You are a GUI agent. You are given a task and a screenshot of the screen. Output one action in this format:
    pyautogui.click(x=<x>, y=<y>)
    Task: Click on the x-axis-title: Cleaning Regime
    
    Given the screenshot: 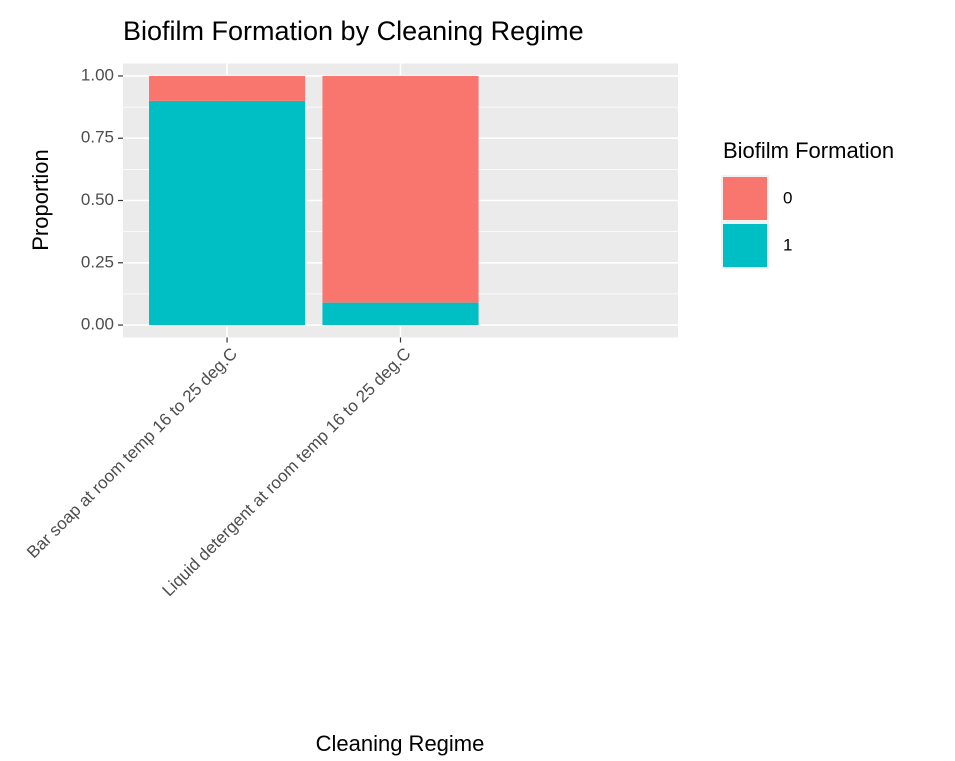 What is the action you would take?
    pyautogui.click(x=400, y=743)
    